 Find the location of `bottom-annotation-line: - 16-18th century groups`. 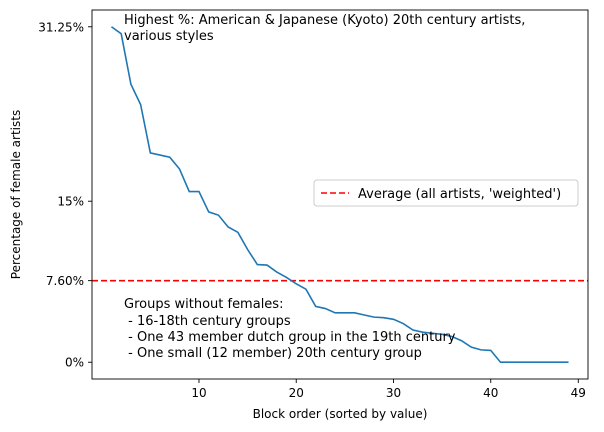

bottom-annotation-line: - 16-18th century groups is located at coordinates (207, 321).